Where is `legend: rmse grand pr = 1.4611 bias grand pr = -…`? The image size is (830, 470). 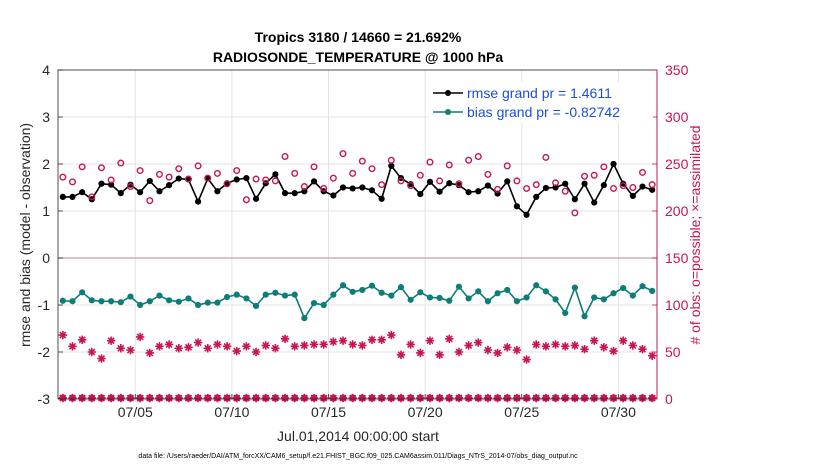
legend: rmse grand pr = 1.4611 bias grand pr = -… is located at coordinates (540, 102).